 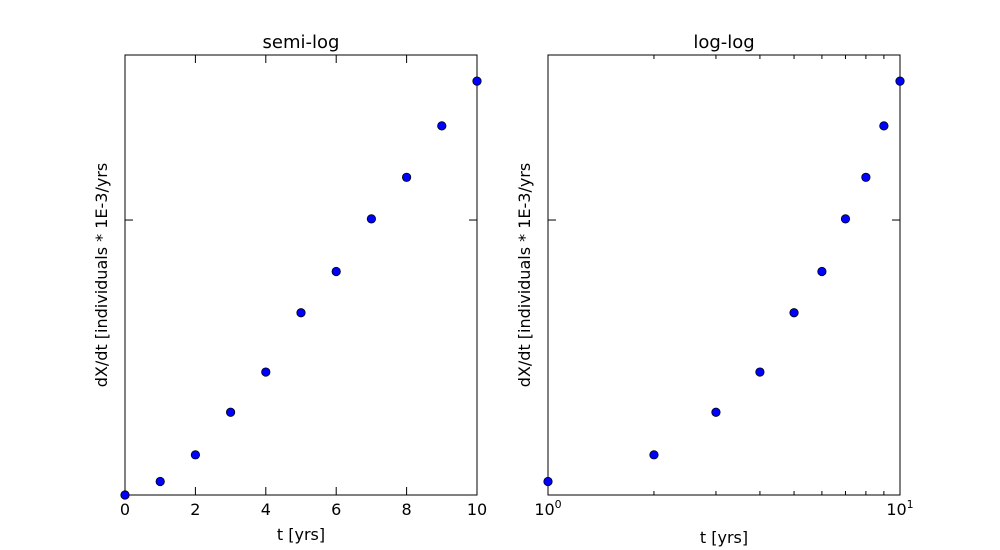 What do you see at coordinates (547, 508) in the screenshot?
I see `x-tick-label: 10⁰` at bounding box center [547, 508].